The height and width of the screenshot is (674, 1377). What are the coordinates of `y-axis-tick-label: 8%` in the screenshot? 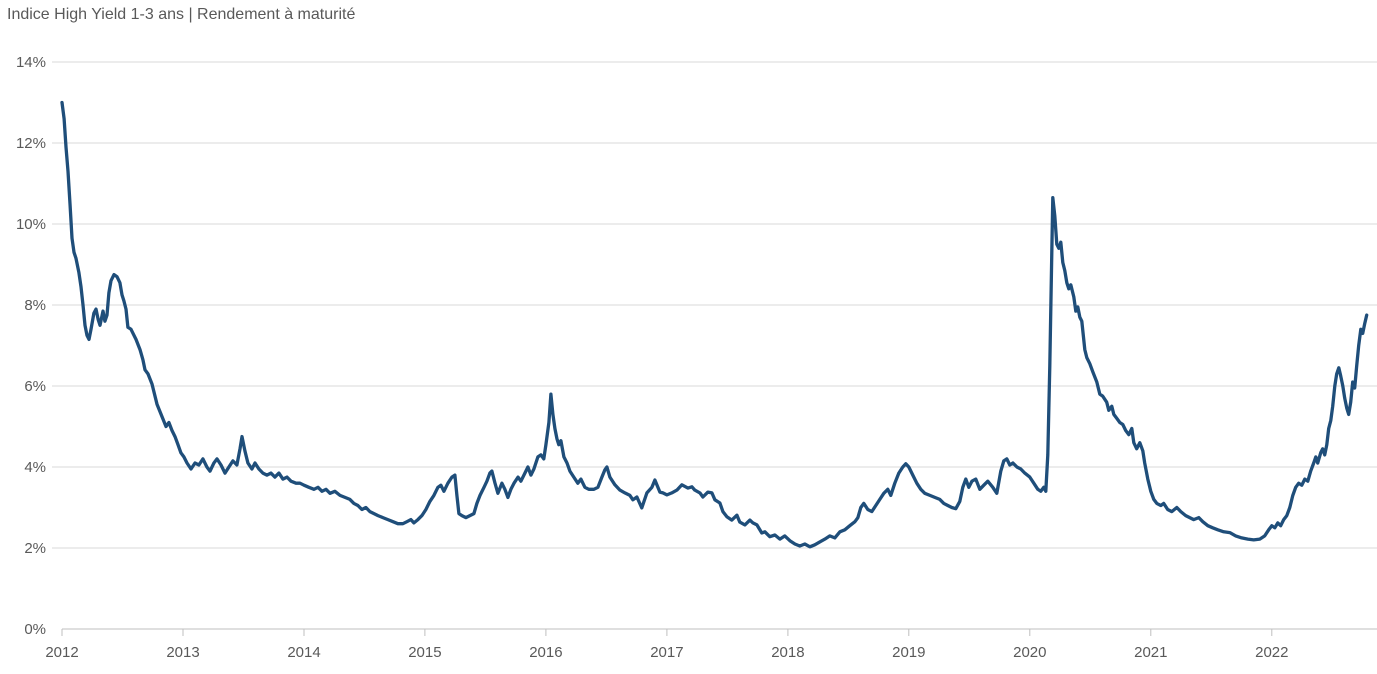 It's located at (35, 305).